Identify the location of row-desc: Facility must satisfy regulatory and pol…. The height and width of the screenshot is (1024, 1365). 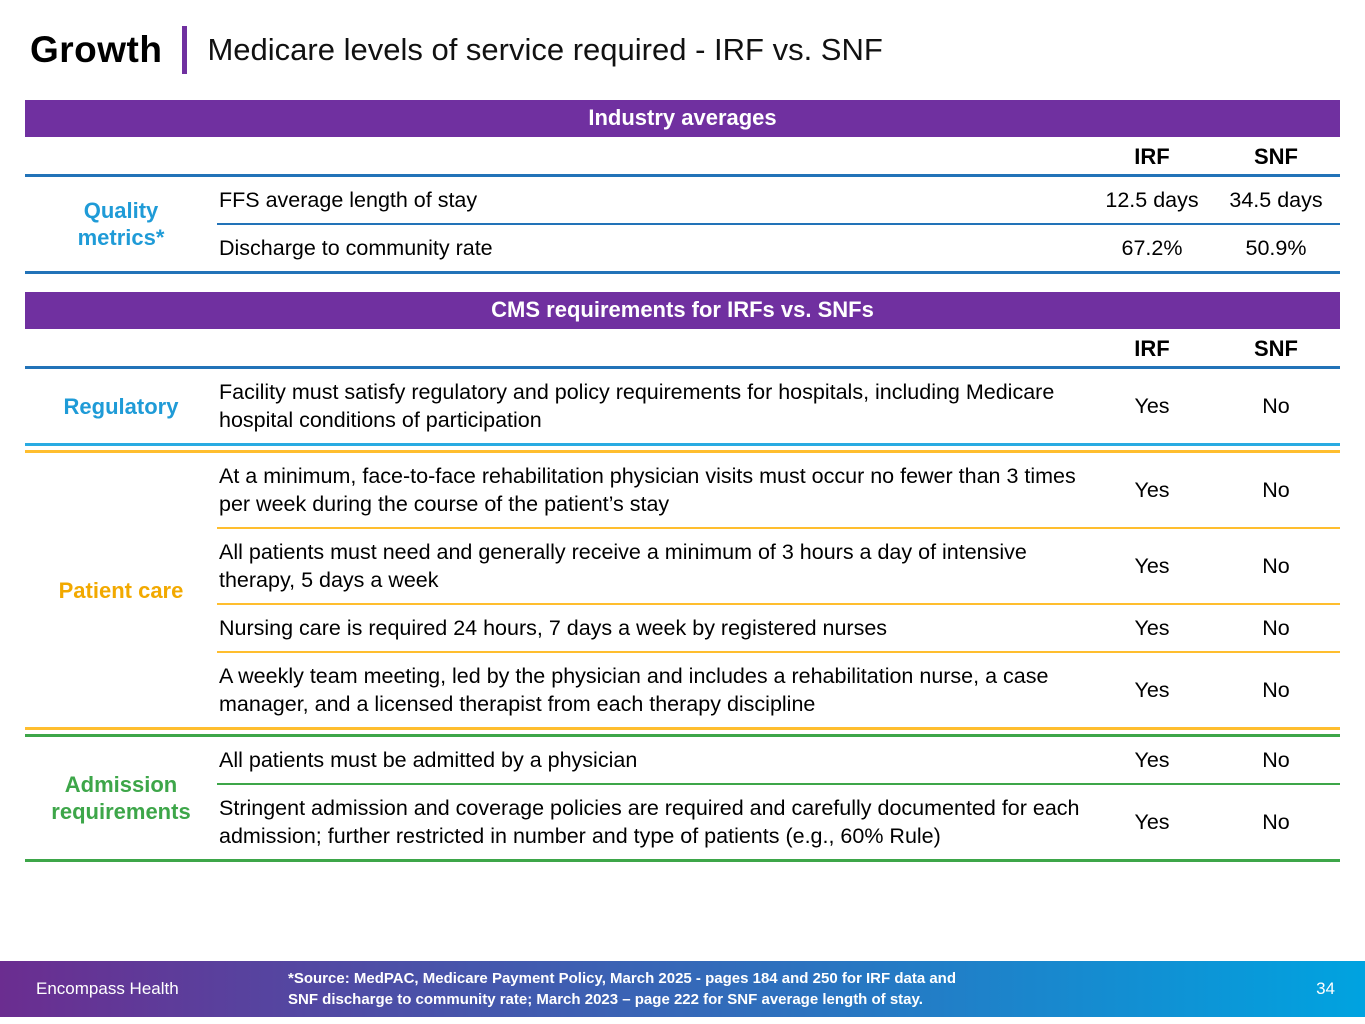
(637, 406).